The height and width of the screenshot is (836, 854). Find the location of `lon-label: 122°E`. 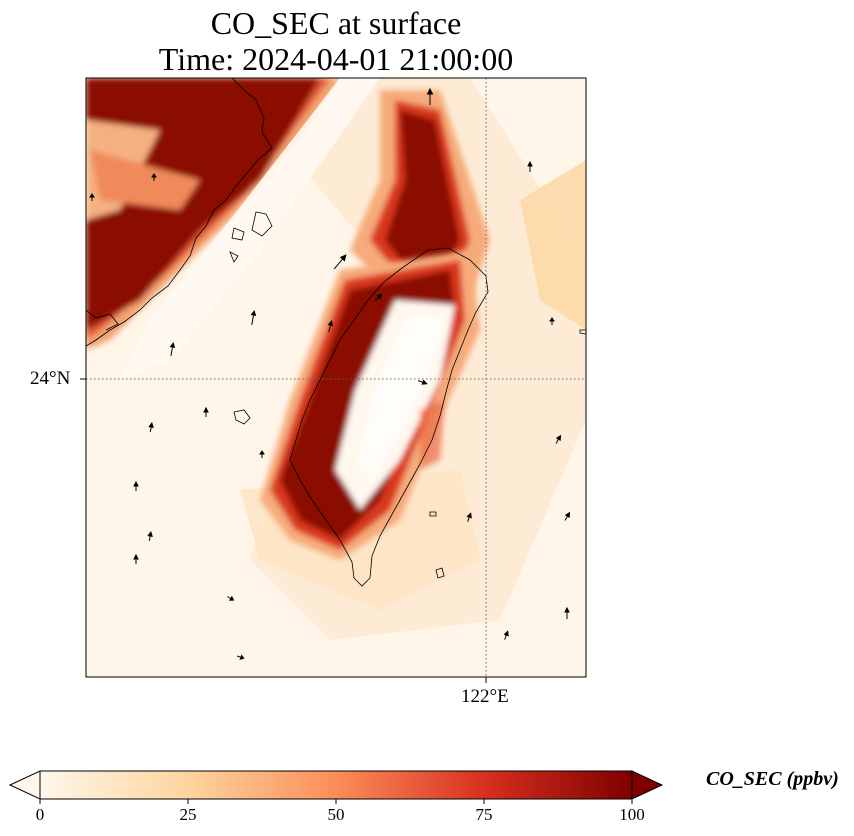

lon-label: 122°E is located at coordinates (485, 696).